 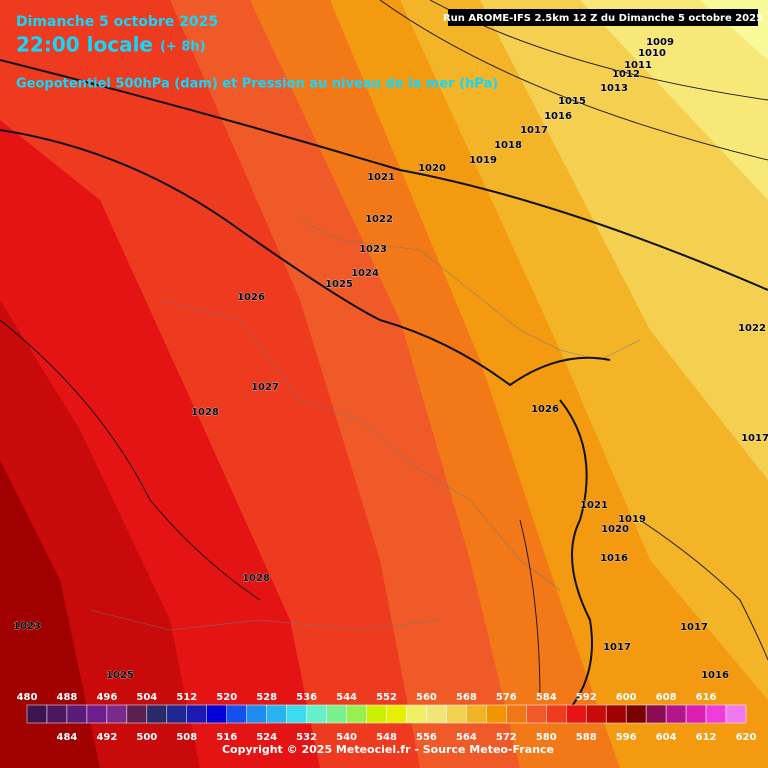 I want to click on colorbar-label: 560, so click(x=426, y=697).